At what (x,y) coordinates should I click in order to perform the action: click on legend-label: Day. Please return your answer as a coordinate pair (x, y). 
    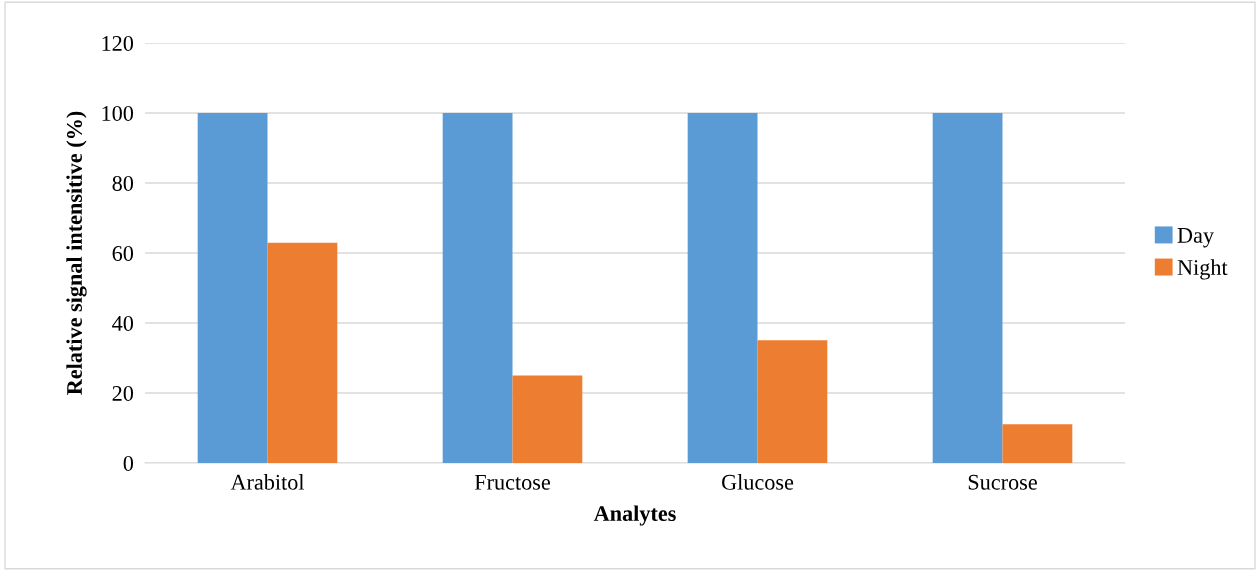
    Looking at the image, I should click on (1195, 238).